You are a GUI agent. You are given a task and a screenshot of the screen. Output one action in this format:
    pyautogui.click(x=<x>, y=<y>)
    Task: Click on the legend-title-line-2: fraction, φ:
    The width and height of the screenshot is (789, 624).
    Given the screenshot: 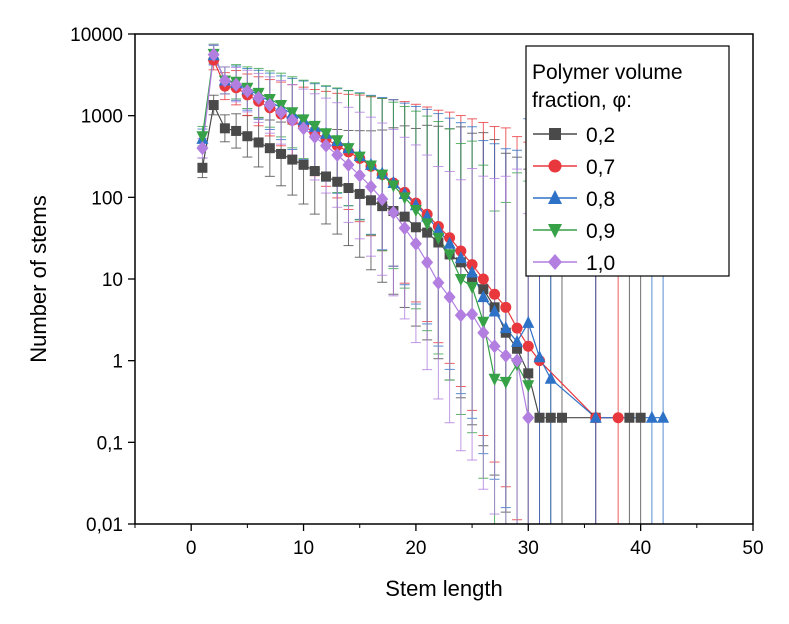 What is the action you would take?
    pyautogui.click(x=582, y=100)
    